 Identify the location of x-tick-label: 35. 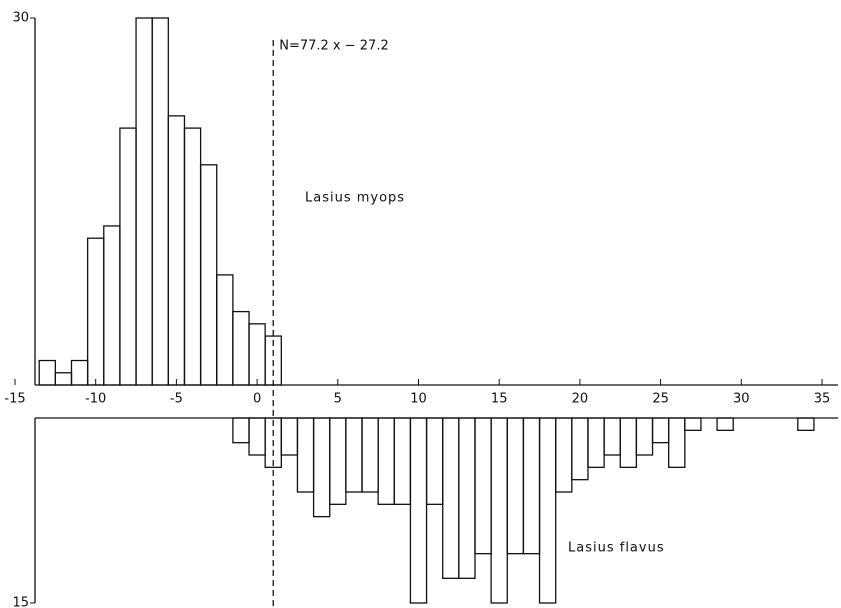
(822, 399).